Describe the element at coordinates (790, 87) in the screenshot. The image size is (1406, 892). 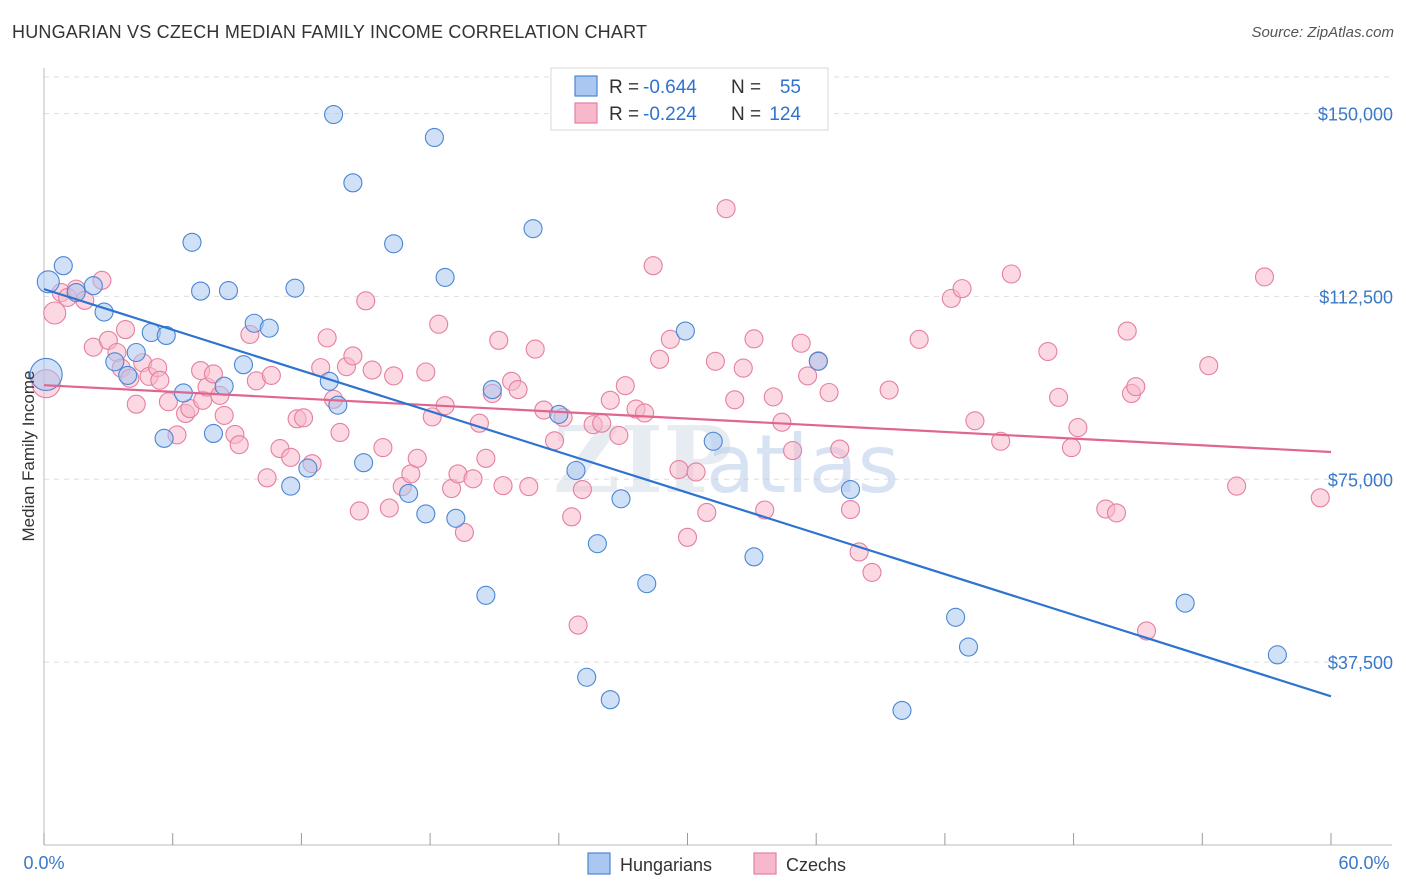
I see `legend-n-value-hungarians: 55` at that location.